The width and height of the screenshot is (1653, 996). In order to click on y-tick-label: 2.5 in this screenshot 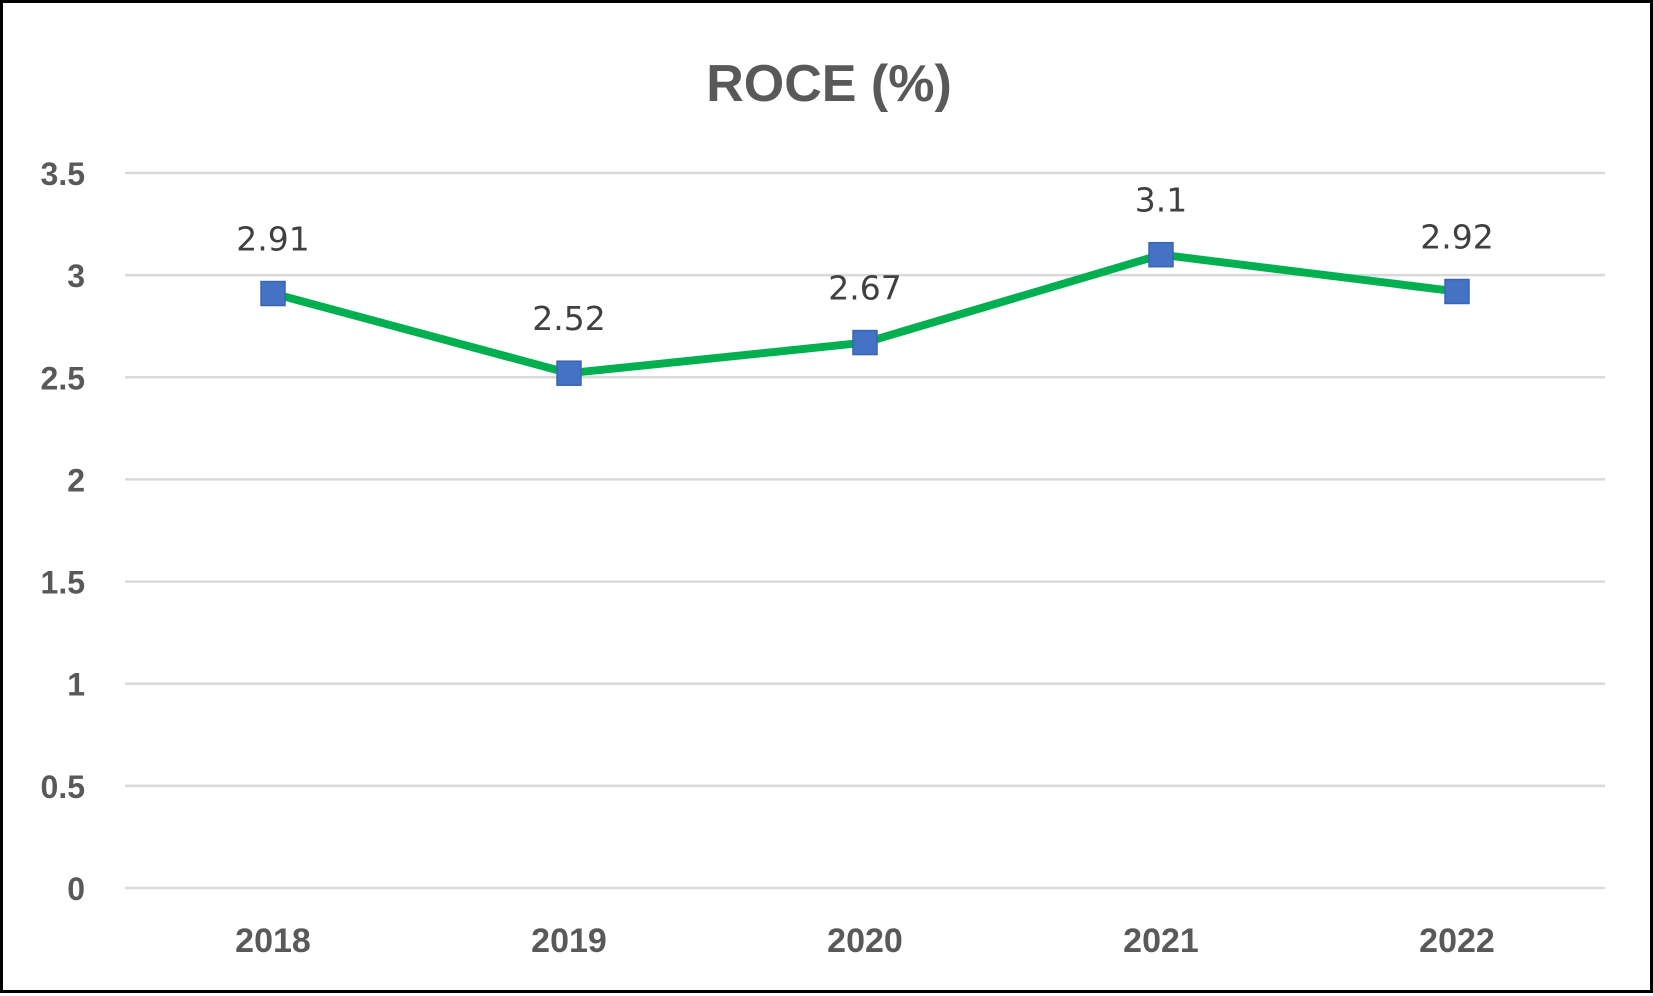, I will do `click(63, 378)`.